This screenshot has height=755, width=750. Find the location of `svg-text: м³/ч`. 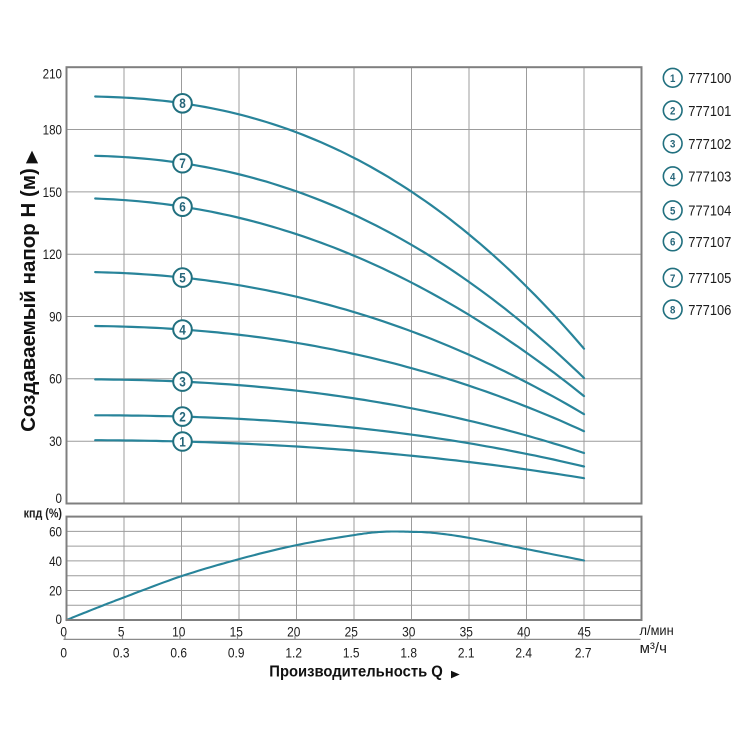

svg-text: м³/ч is located at coordinates (653, 648).